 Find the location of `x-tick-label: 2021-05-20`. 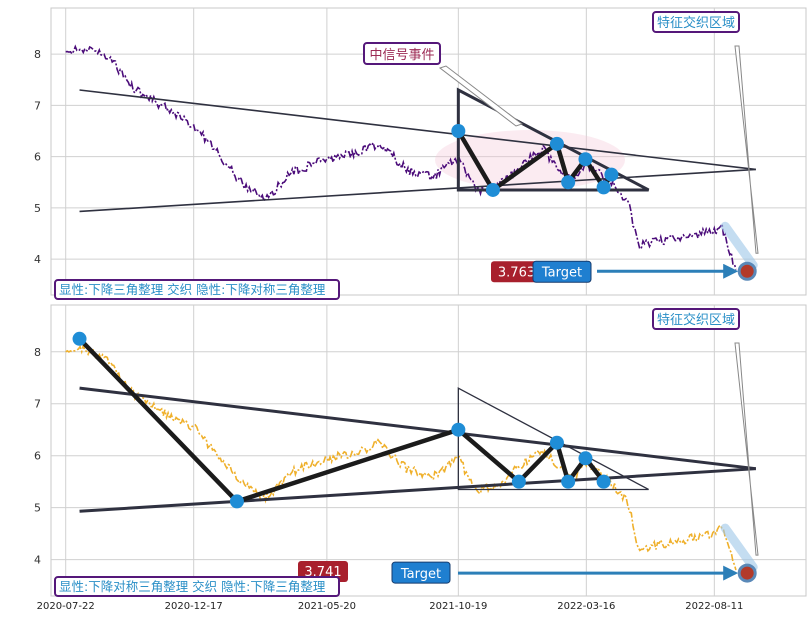

x-tick-label: 2021-05-20 is located at coordinates (327, 606).